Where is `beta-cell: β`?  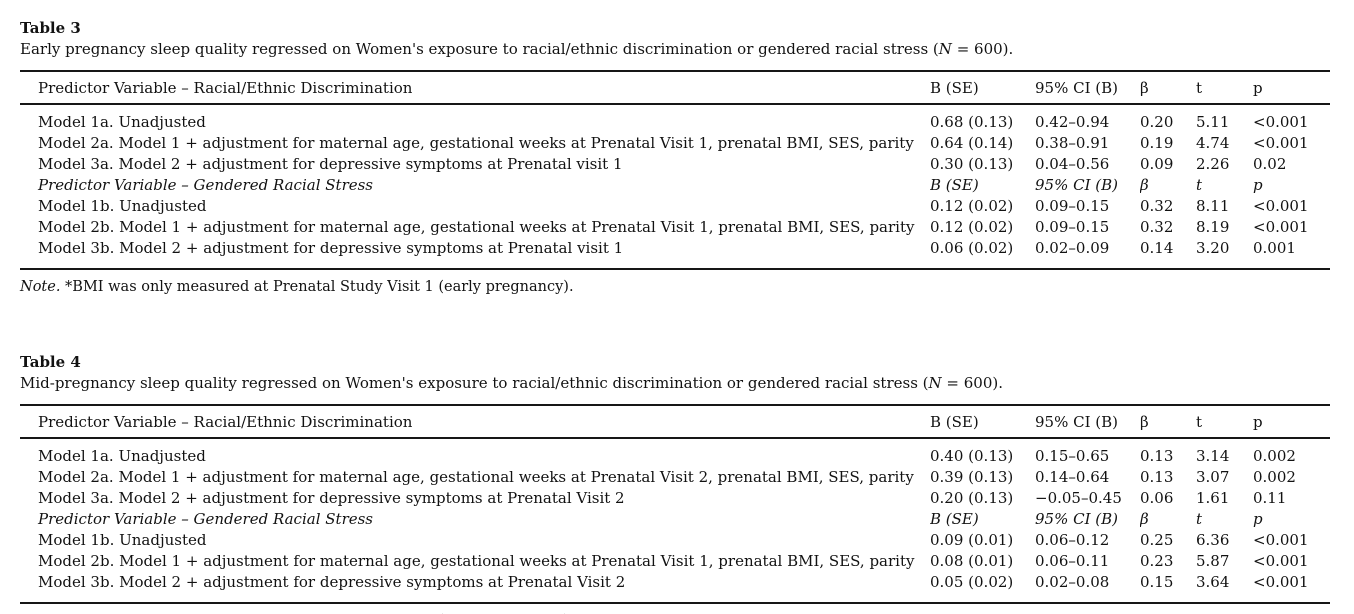
beta-cell: β is located at coordinates (1144, 185).